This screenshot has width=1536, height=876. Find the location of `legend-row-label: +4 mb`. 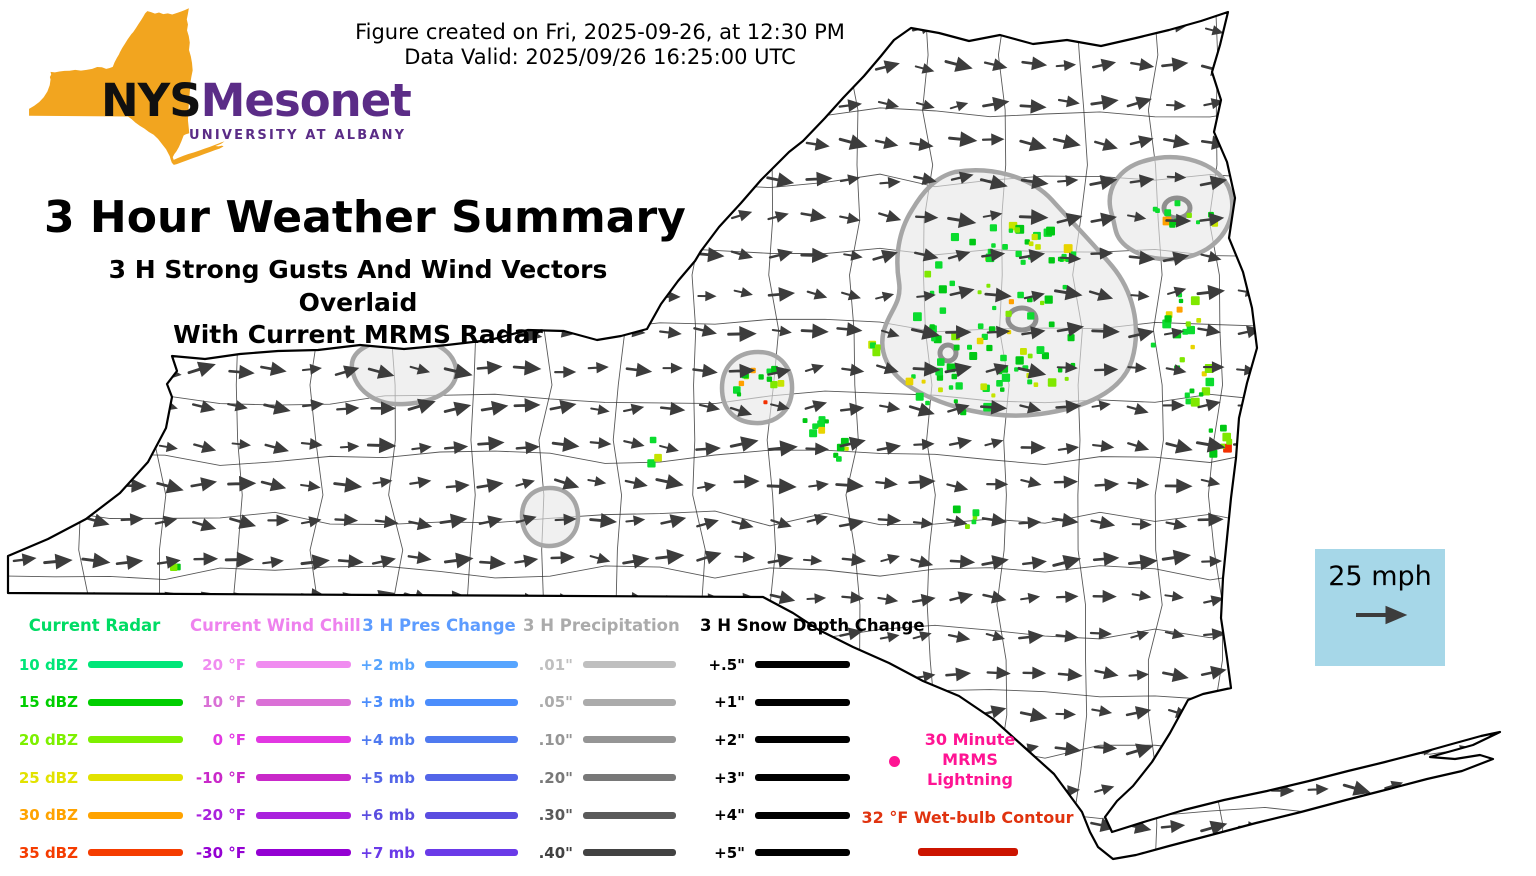

legend-row-label: +4 mb is located at coordinates (387, 739).